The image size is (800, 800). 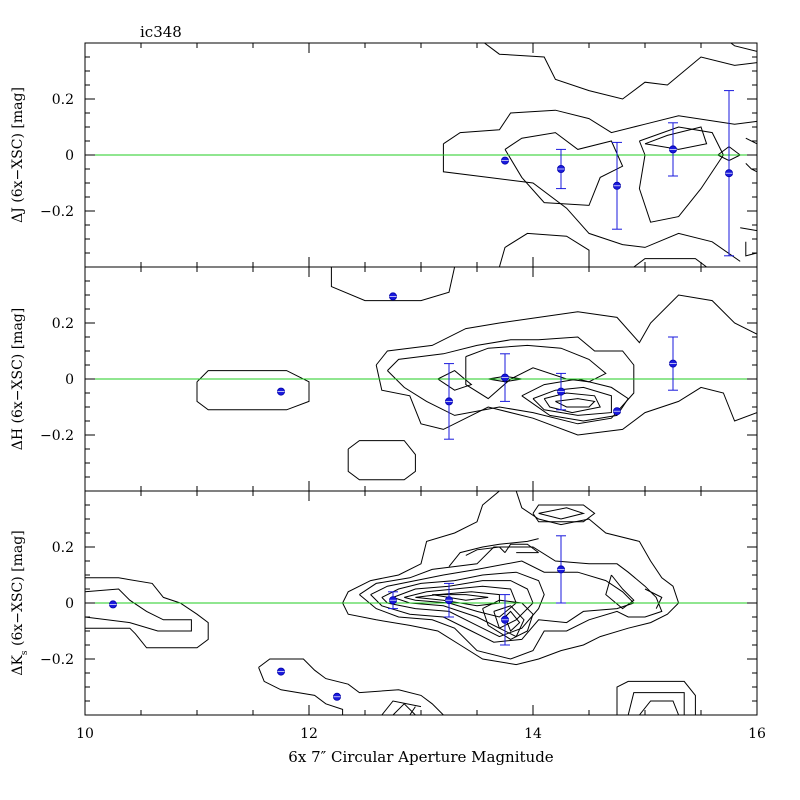 What do you see at coordinates (161, 32) in the screenshot?
I see `figure-title: ic348` at bounding box center [161, 32].